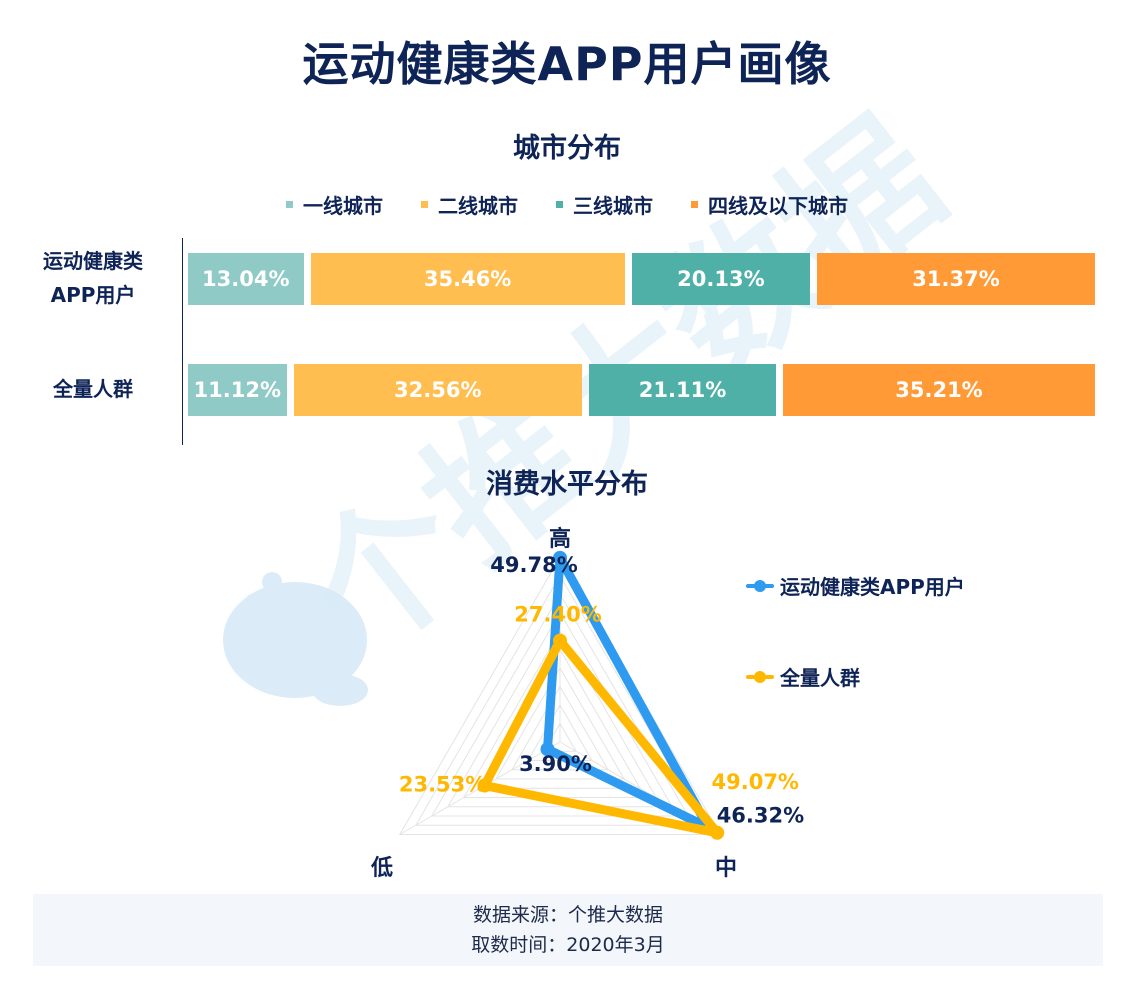 The width and height of the screenshot is (1134, 983). I want to click on radar-axis-label-1: 高, so click(560, 539).